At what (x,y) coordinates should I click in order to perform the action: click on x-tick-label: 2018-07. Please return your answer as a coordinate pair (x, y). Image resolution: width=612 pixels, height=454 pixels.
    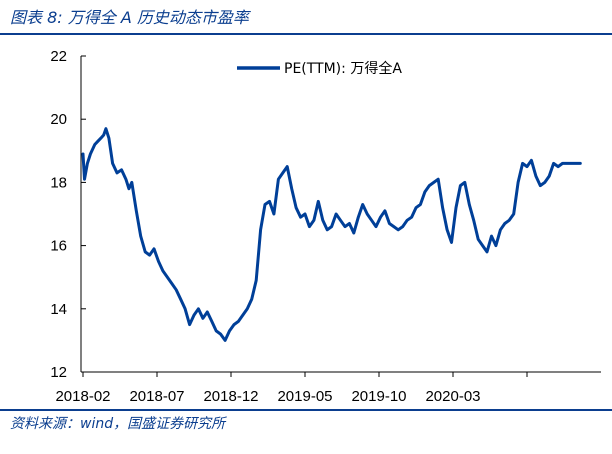
    Looking at the image, I should click on (156, 396).